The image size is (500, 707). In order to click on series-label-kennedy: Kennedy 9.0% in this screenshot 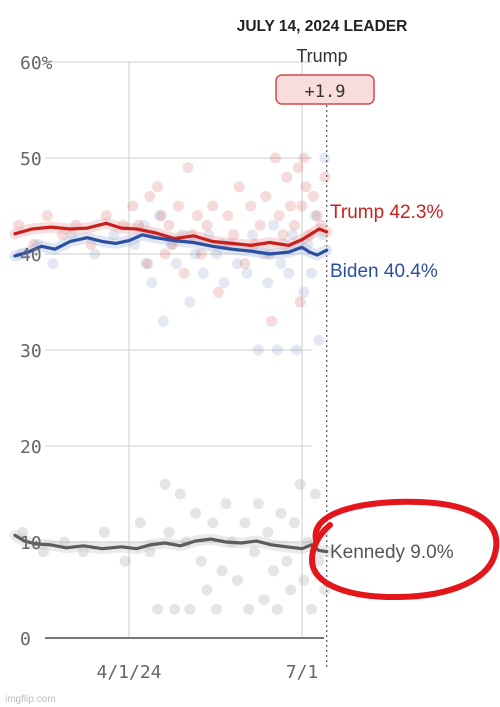, I will do `click(392, 552)`.